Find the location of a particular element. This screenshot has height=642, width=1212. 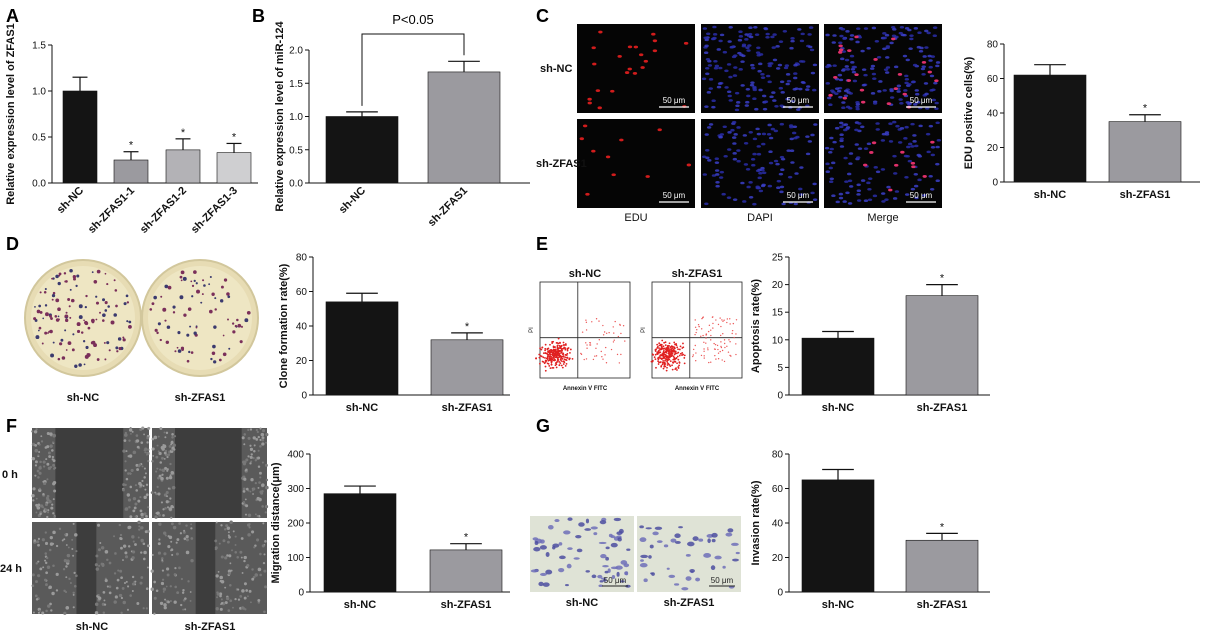

scale-bar-label: 50 μm is located at coordinates (674, 100).